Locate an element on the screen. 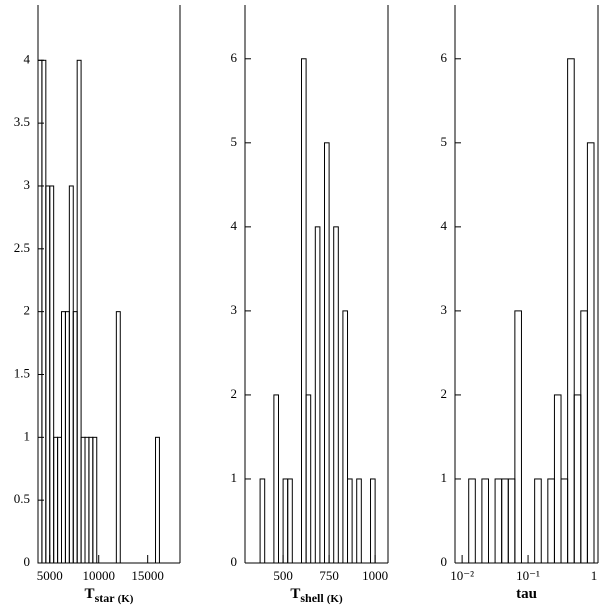  x-tick-label: 1 is located at coordinates (594, 575).